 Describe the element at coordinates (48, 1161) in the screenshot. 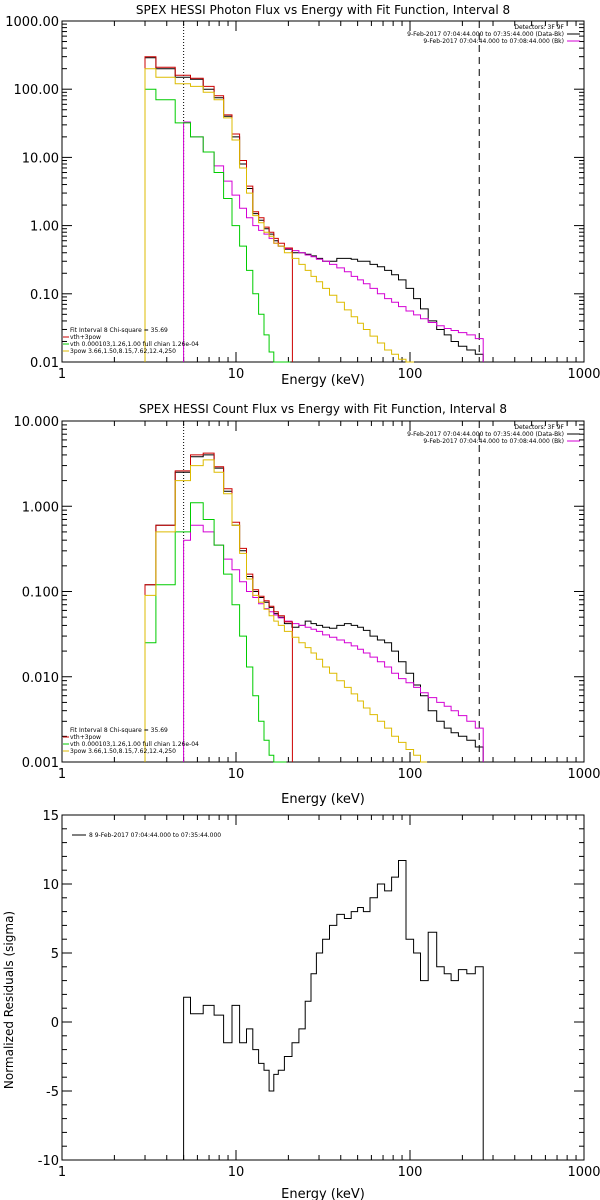

I see `y-tick-label: -10` at that location.